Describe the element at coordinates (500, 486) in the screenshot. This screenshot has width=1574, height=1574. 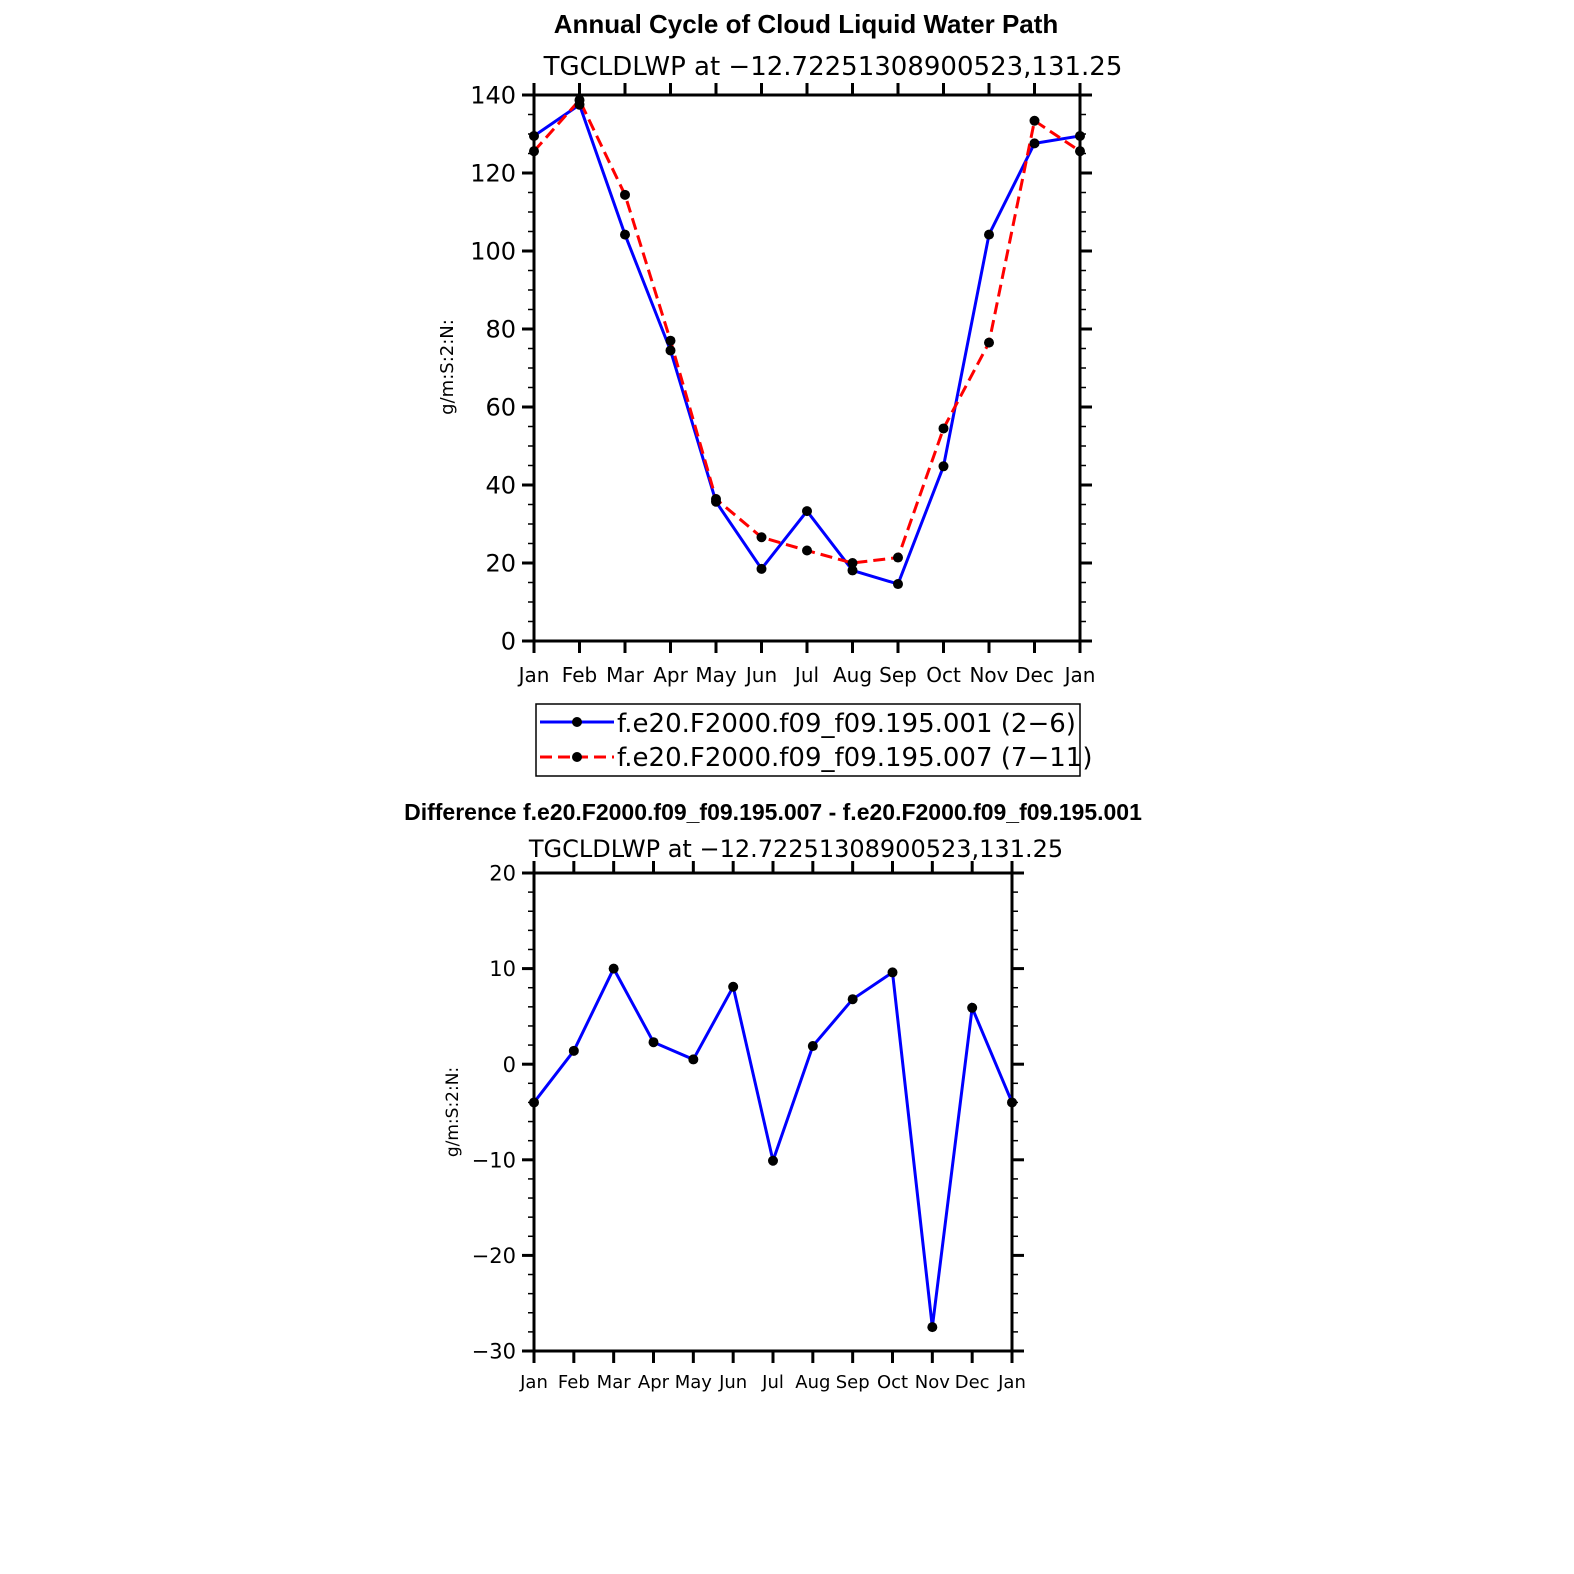
I see `y-tick-label: 40` at that location.